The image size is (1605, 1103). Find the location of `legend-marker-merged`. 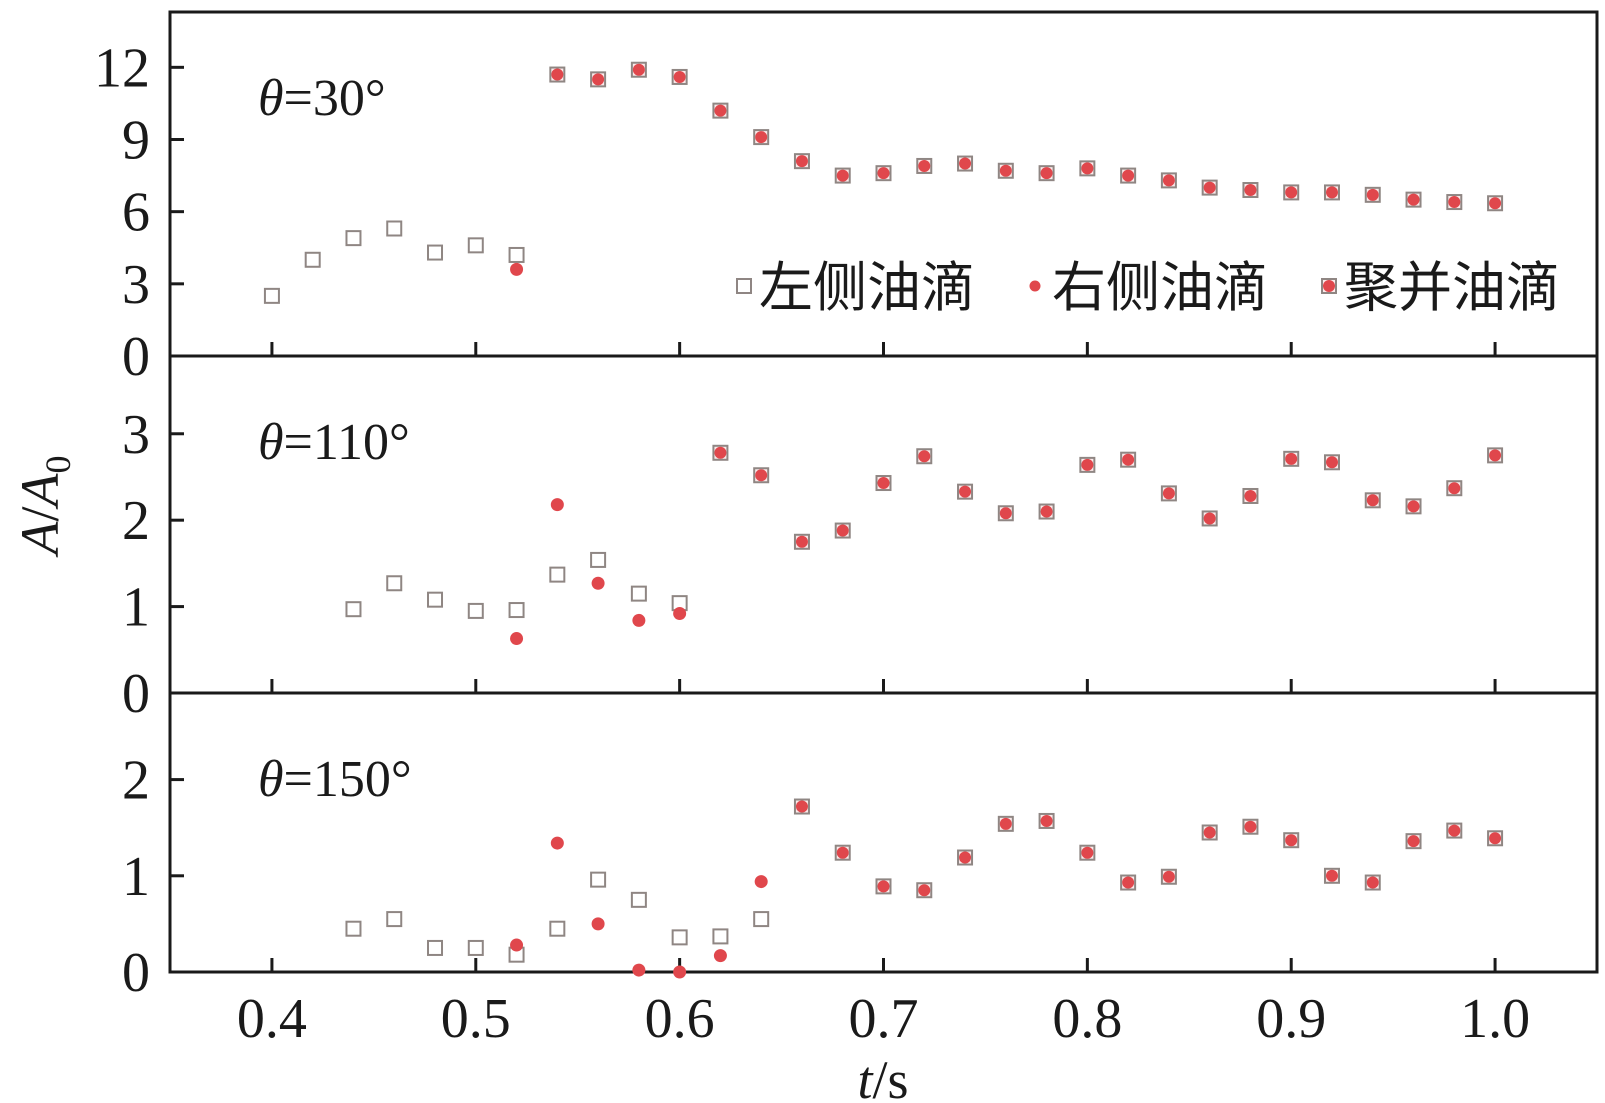

legend-marker-merged is located at coordinates (1329, 286).